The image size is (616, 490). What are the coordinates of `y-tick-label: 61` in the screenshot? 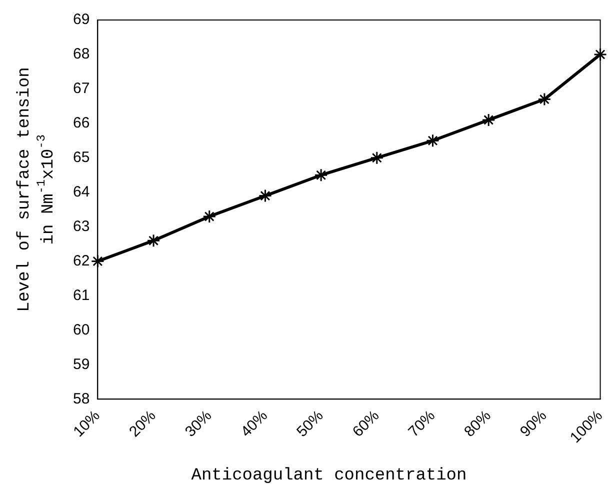 It's located at (81, 295).